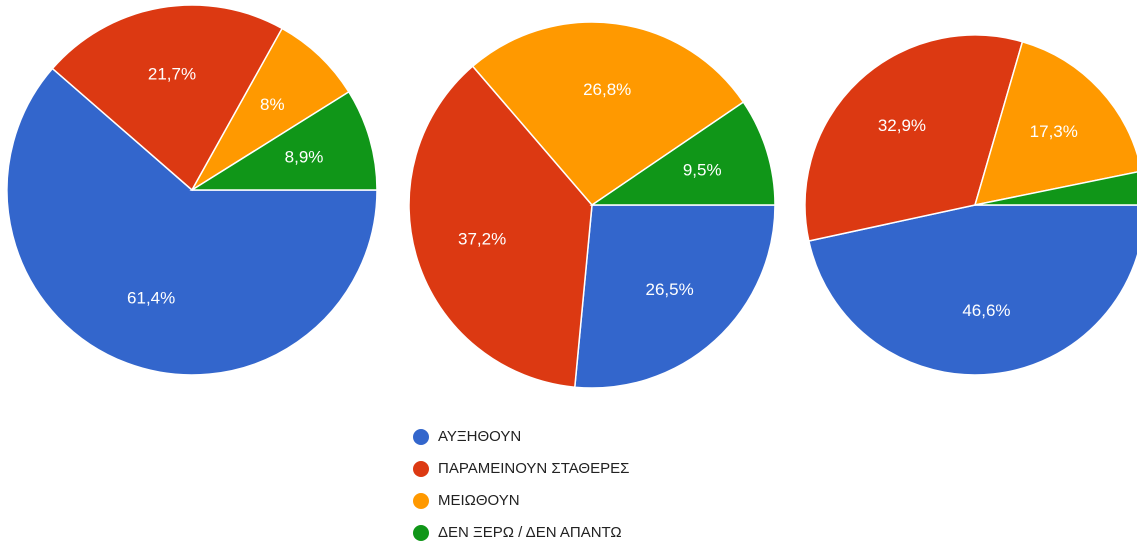 The height and width of the screenshot is (560, 1137). What do you see at coordinates (530, 532) in the screenshot?
I see `legend-label: ΔΕΝ ΞΕΡΩ / ΔΕΝ ΑΠΑΝΤΩ` at bounding box center [530, 532].